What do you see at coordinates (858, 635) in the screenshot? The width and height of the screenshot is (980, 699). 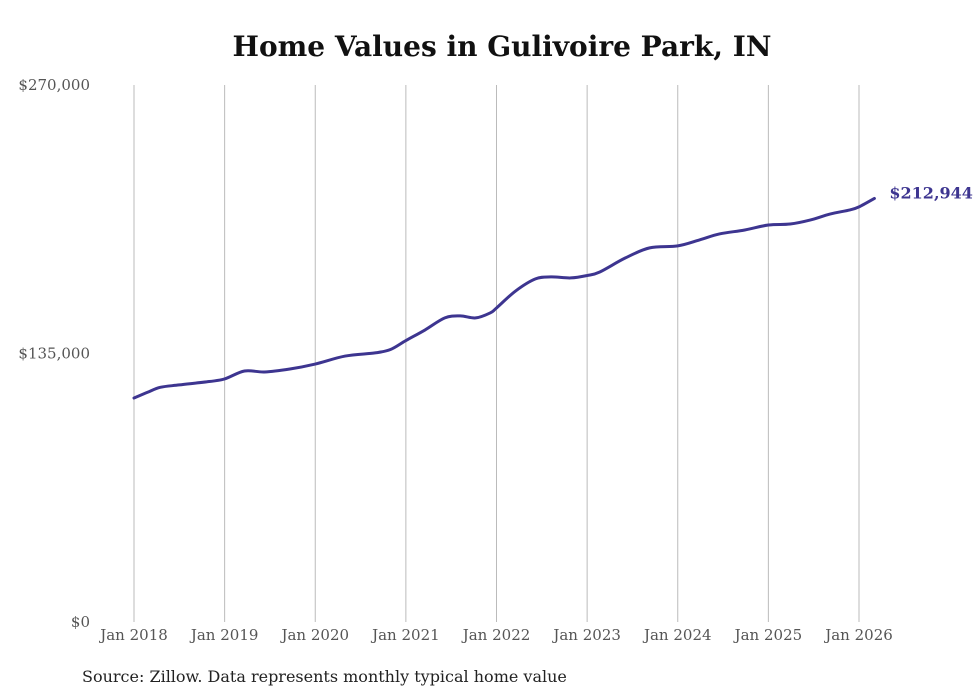 I see `x-tick-label: Jan 2026` at bounding box center [858, 635].